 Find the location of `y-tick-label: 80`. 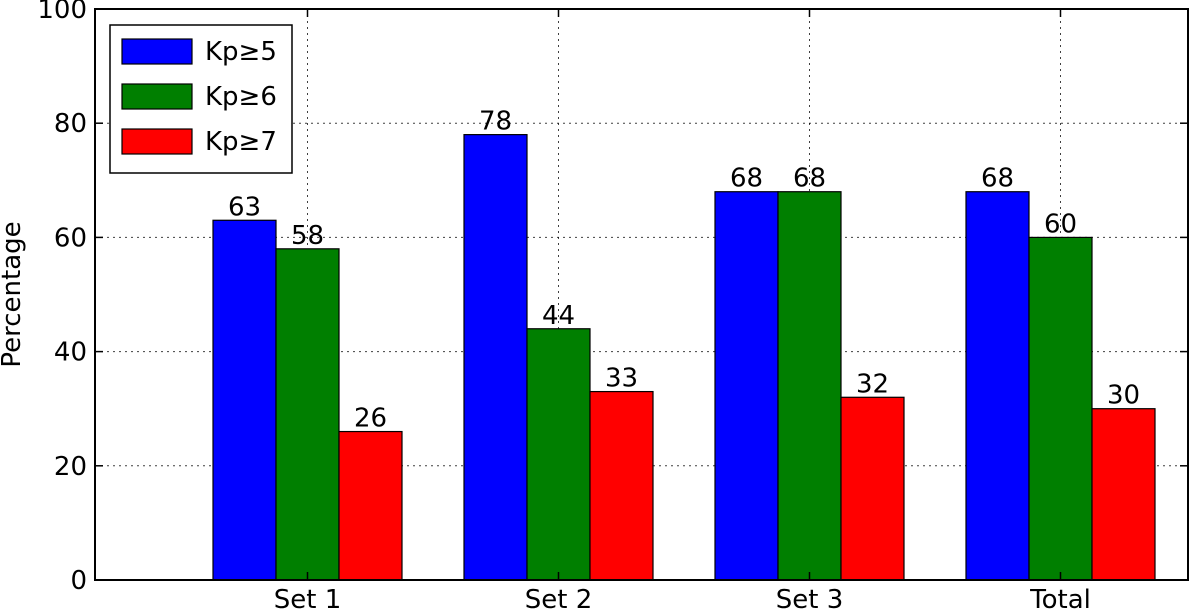

y-tick-label: 80 is located at coordinates (70, 124).